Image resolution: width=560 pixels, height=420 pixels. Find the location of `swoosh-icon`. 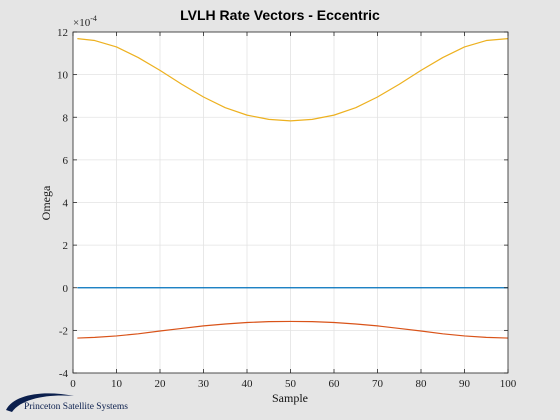

swoosh-icon is located at coordinates (40, 402).